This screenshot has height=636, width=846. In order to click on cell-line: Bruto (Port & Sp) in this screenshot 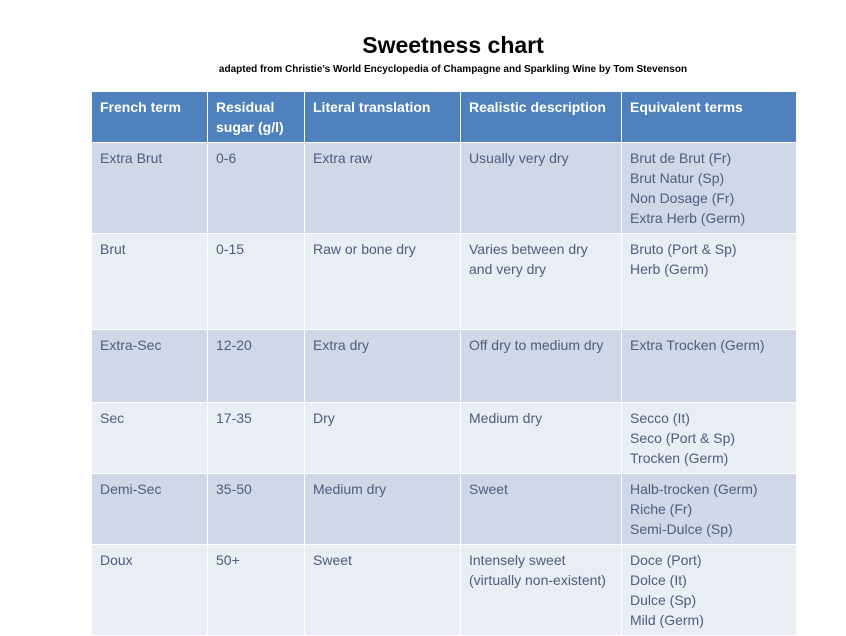, I will do `click(683, 249)`.